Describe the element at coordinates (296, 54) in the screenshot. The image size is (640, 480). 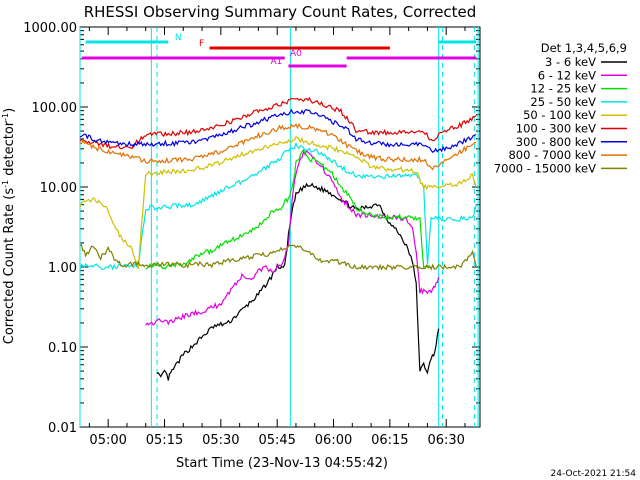
I see `flag-bar-label: A0` at that location.